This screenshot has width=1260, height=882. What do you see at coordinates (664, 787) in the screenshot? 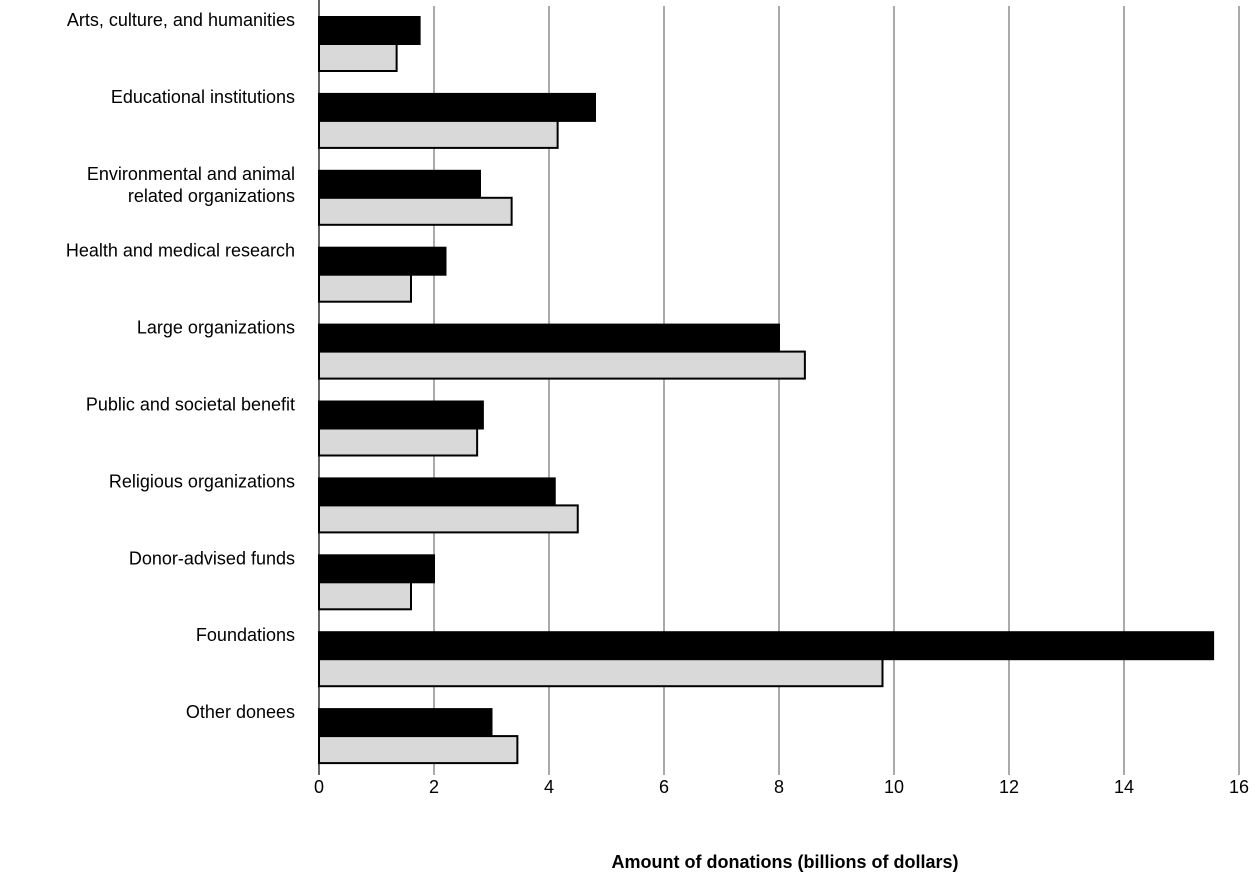
I see `x-tick-label-6: 6` at bounding box center [664, 787].